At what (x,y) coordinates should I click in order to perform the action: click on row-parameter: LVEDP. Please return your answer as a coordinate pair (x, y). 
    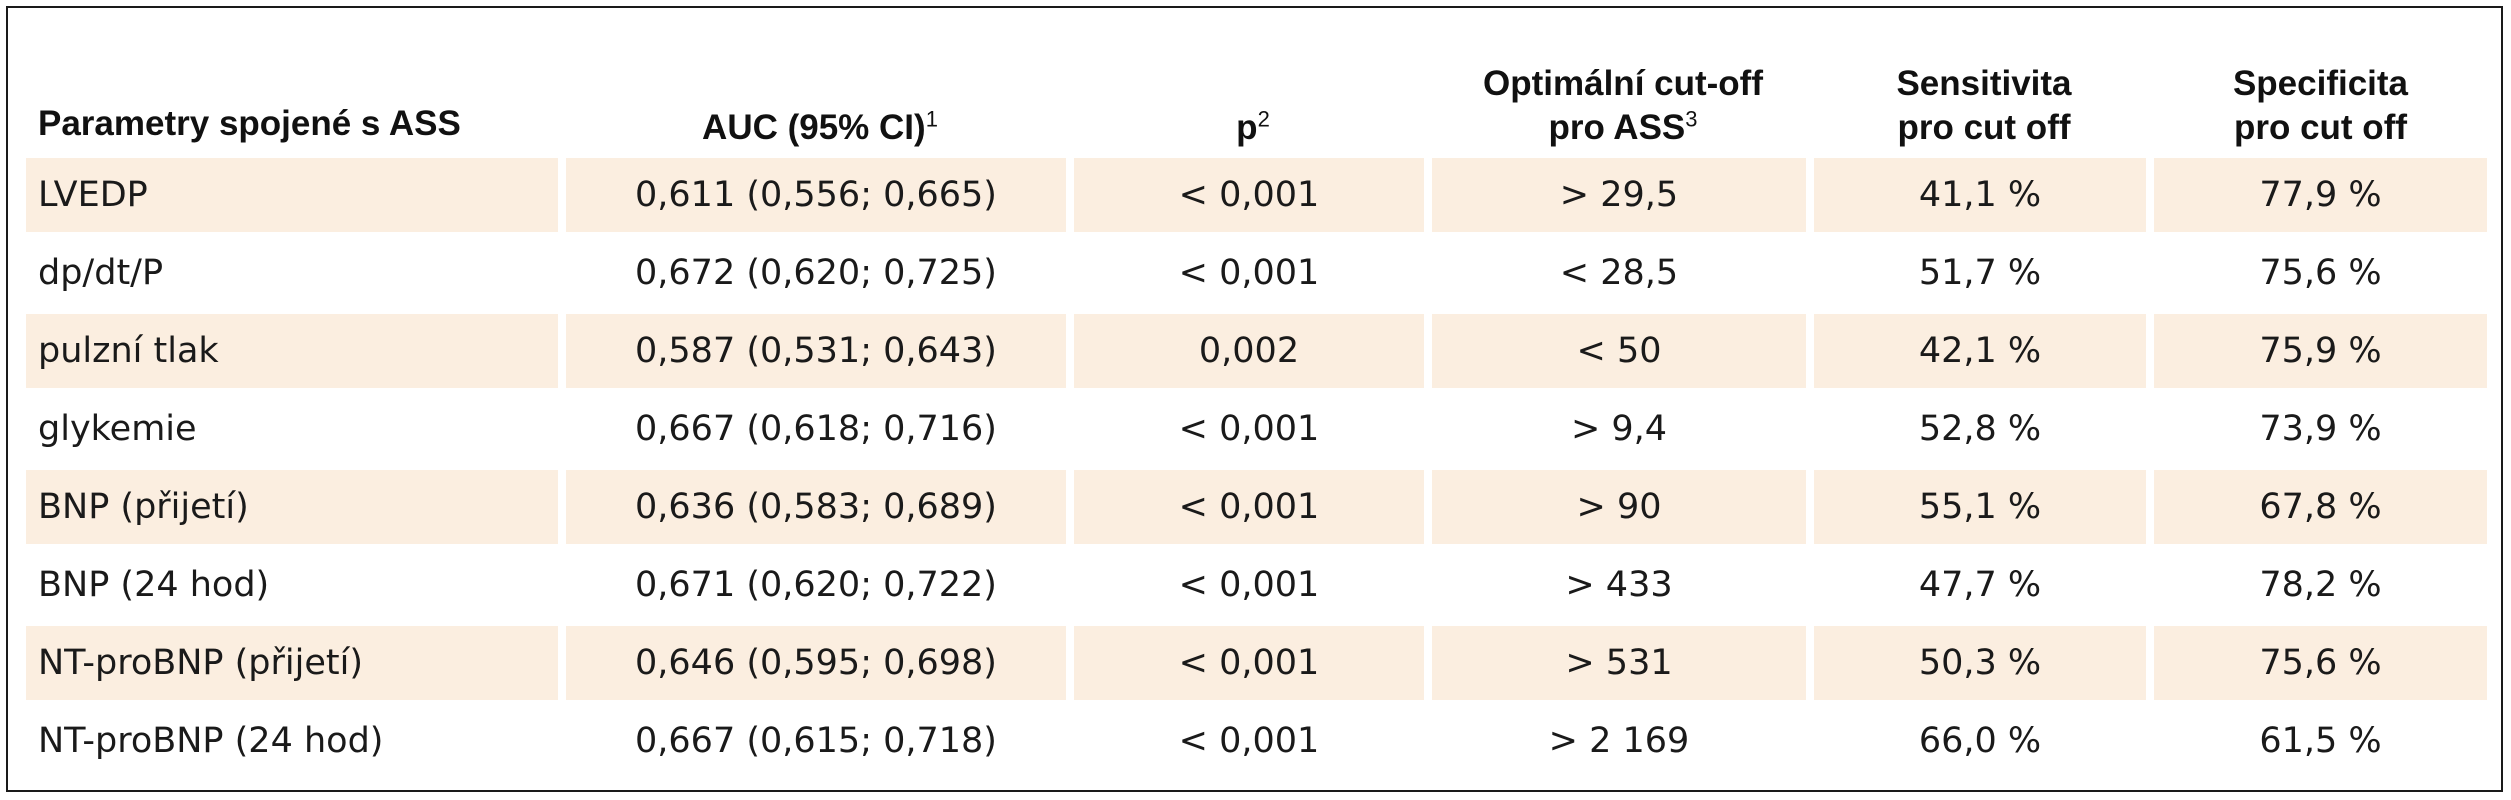
    Looking at the image, I should click on (296, 197).